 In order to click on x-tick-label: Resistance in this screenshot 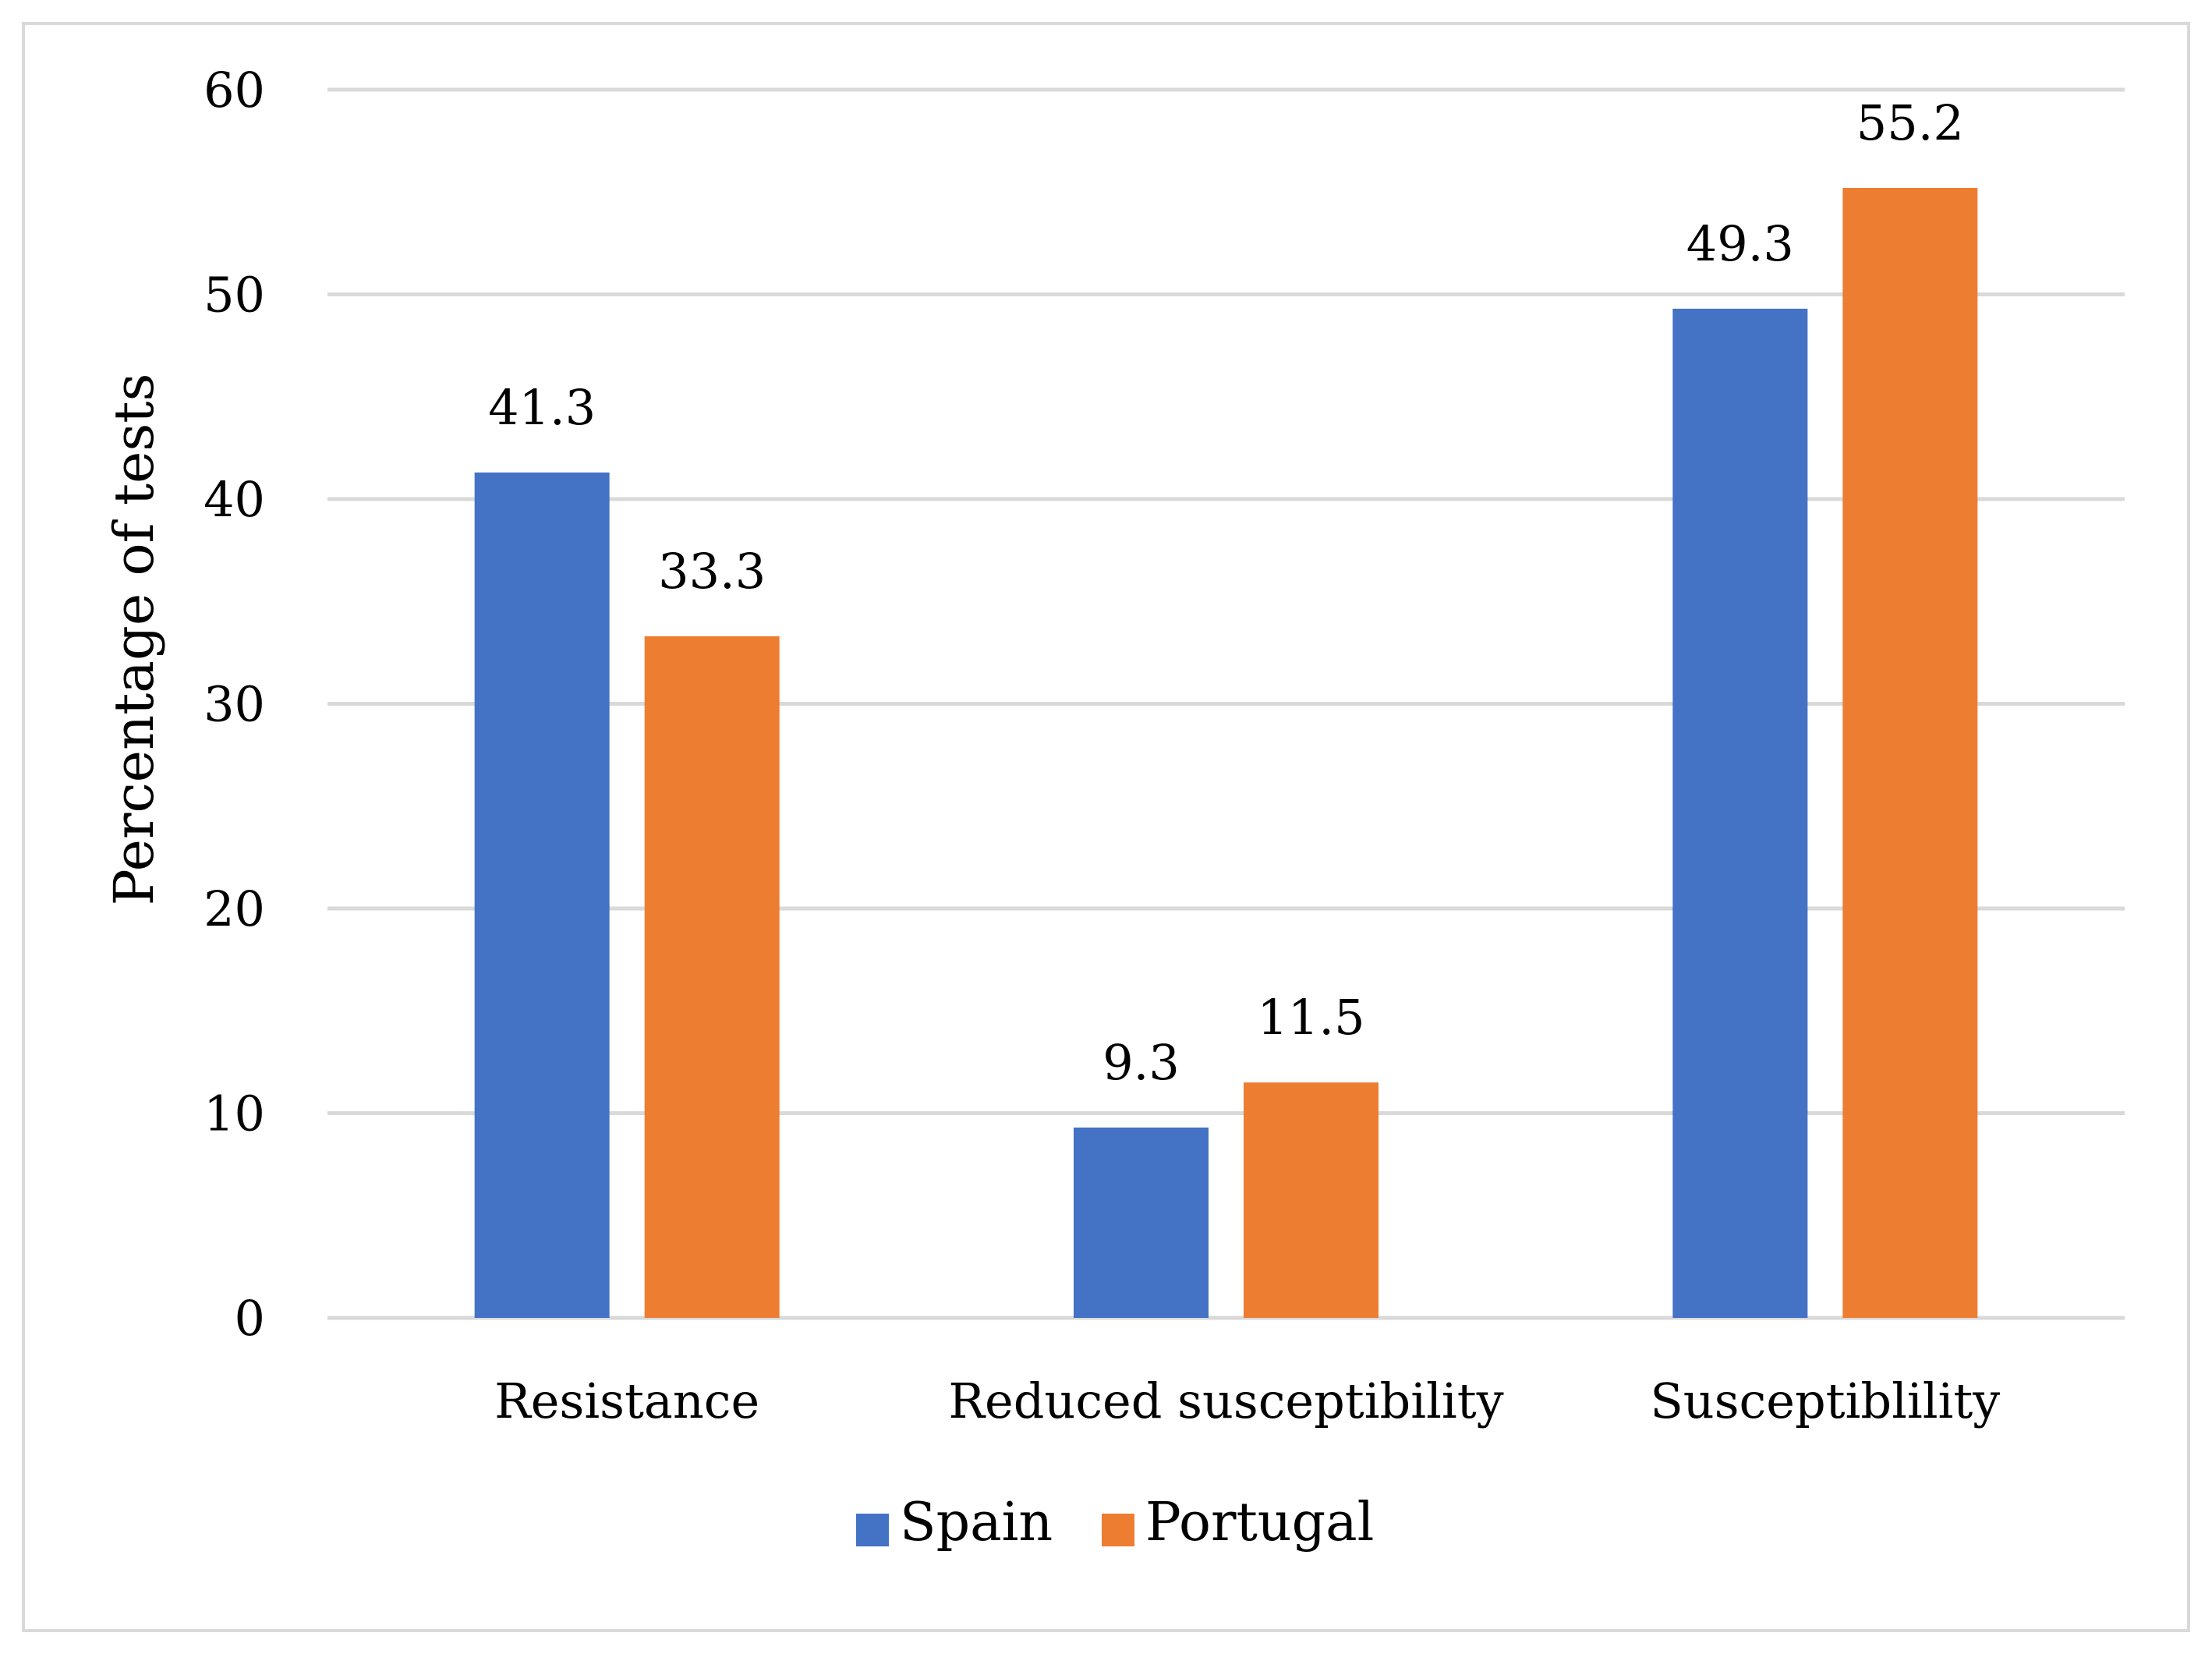, I will do `click(627, 1400)`.